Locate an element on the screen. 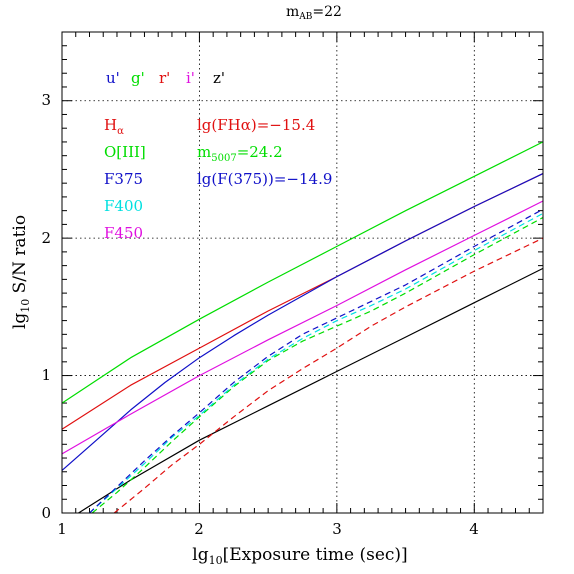 The height and width of the screenshot is (574, 574). x-tick-labels: 1 2 3 4 is located at coordinates (268, 529).